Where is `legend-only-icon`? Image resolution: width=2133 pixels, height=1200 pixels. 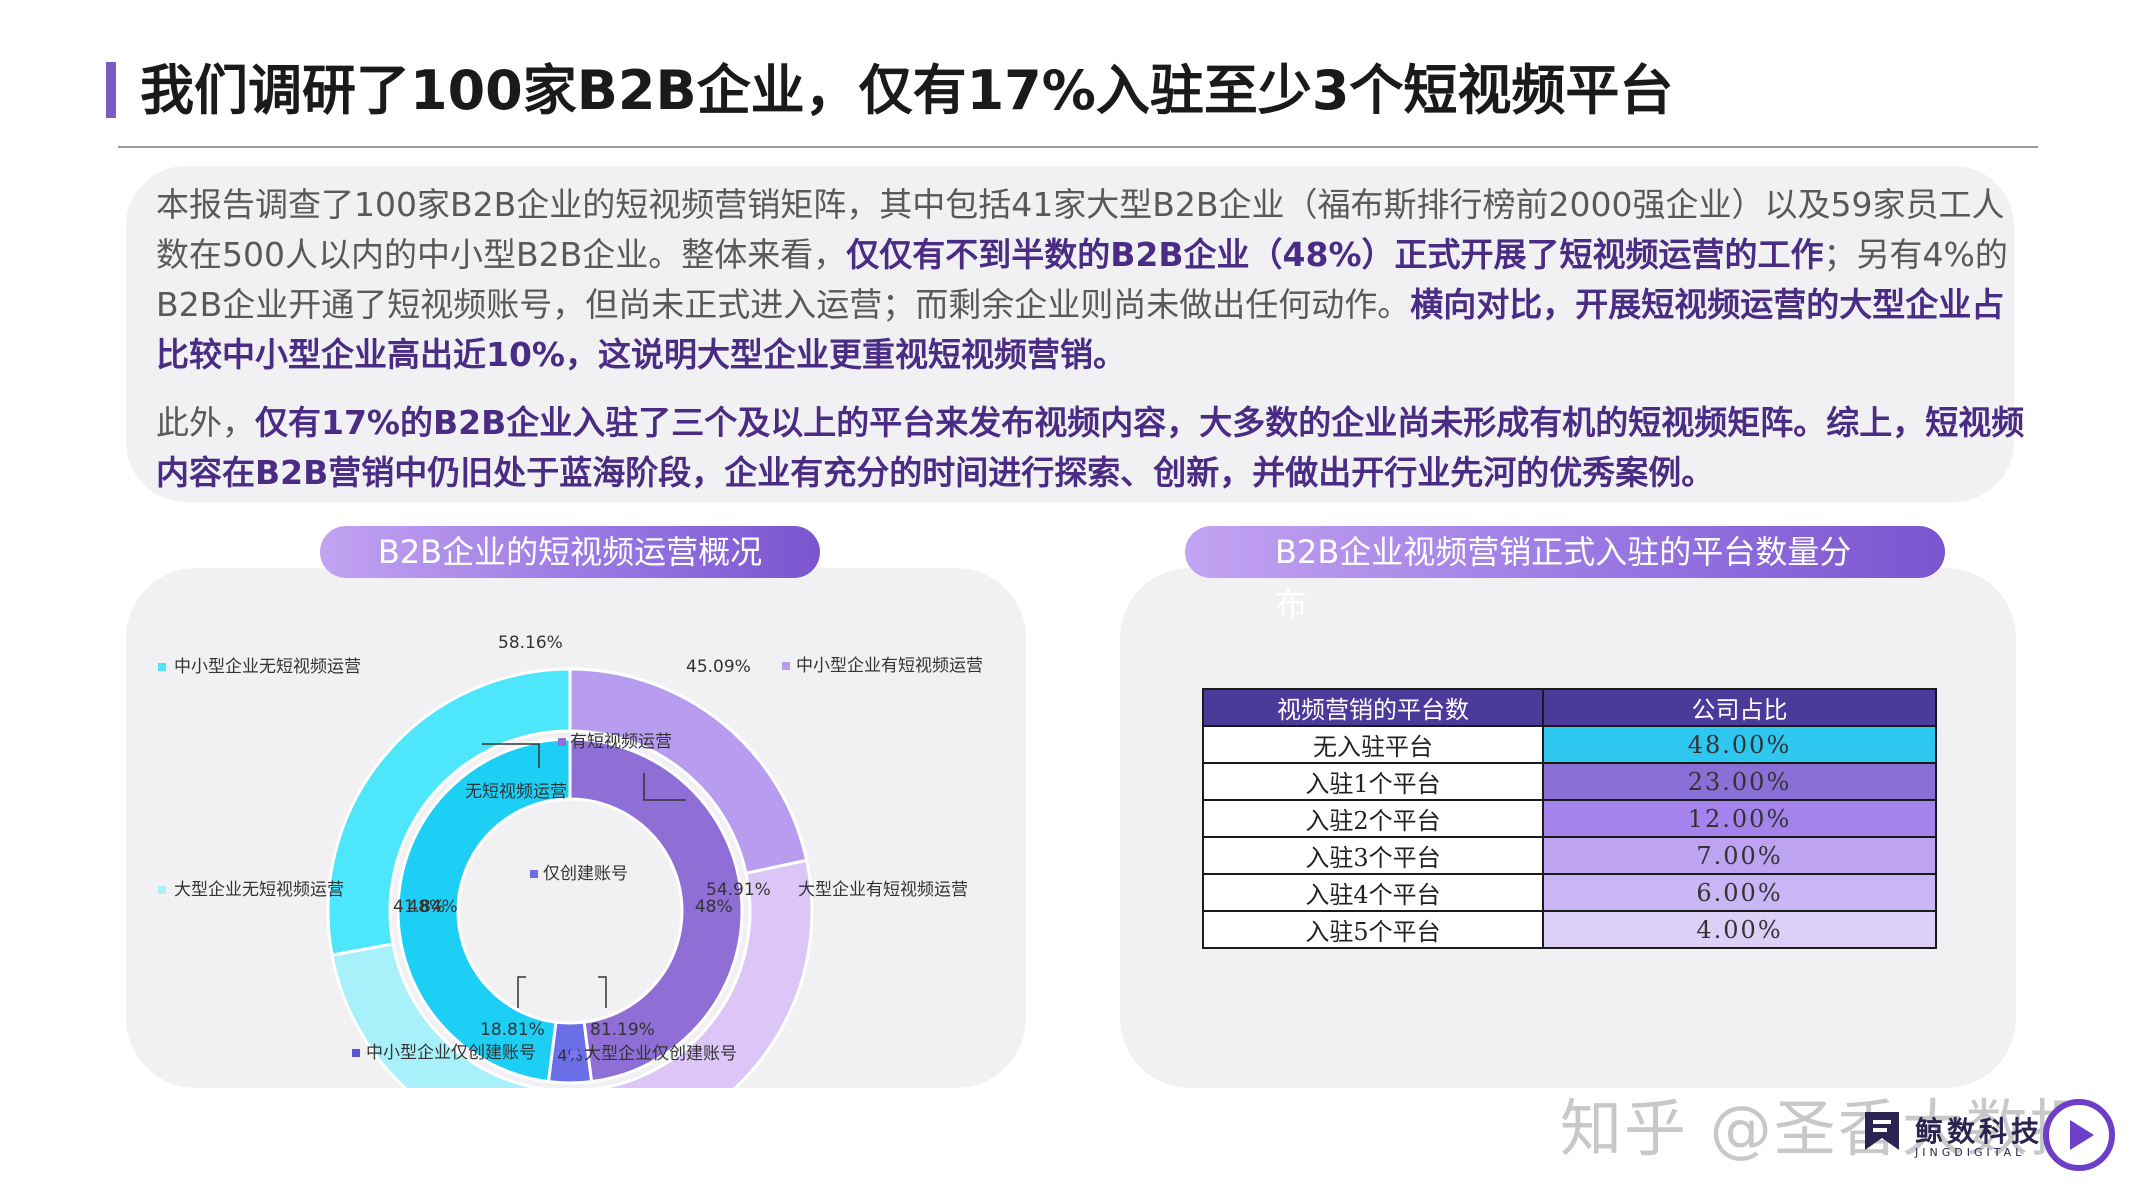
legend-only-icon is located at coordinates (534, 874).